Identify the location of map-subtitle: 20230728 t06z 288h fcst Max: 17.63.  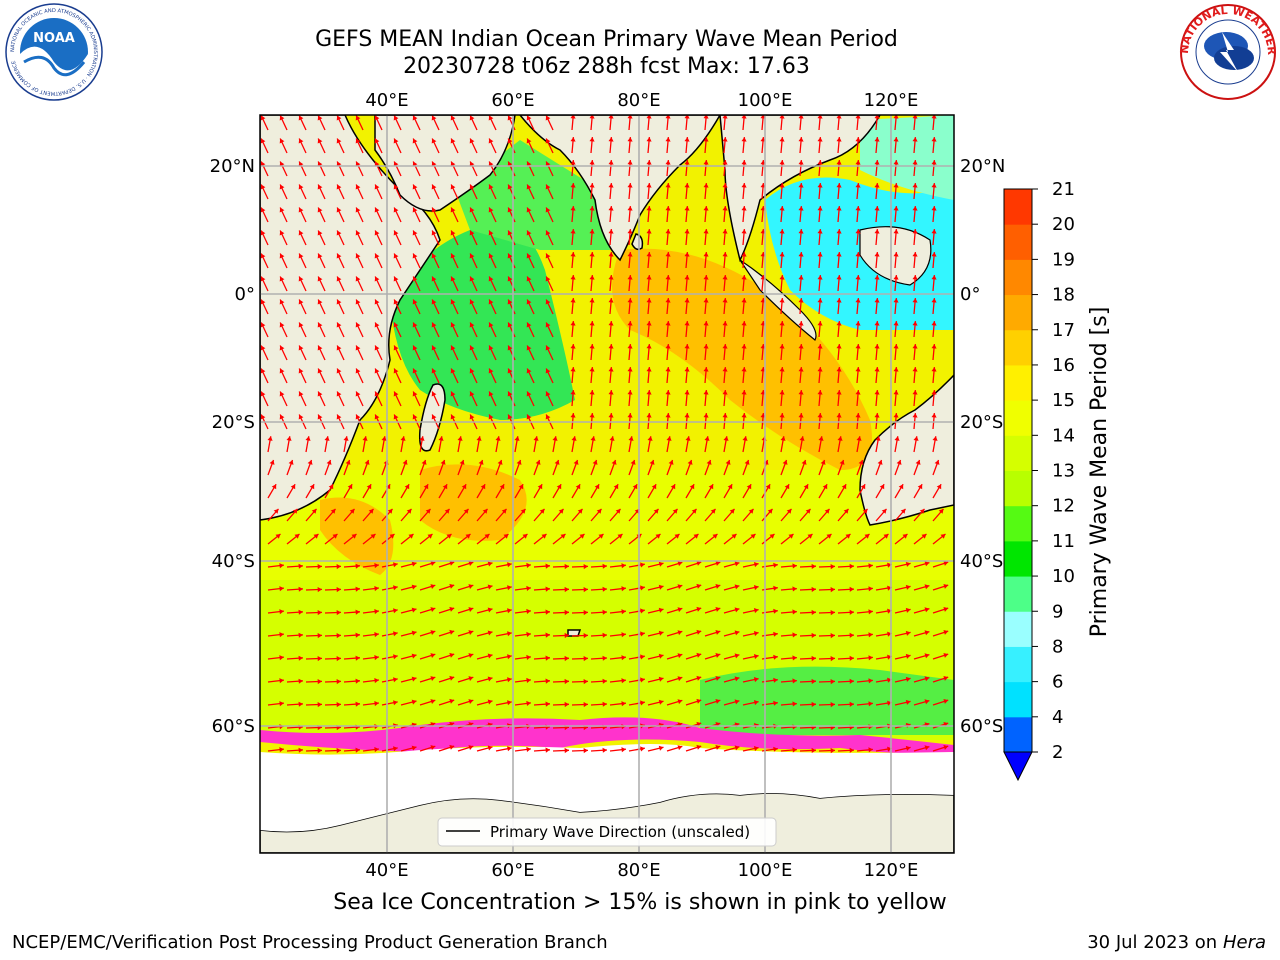
(606, 66).